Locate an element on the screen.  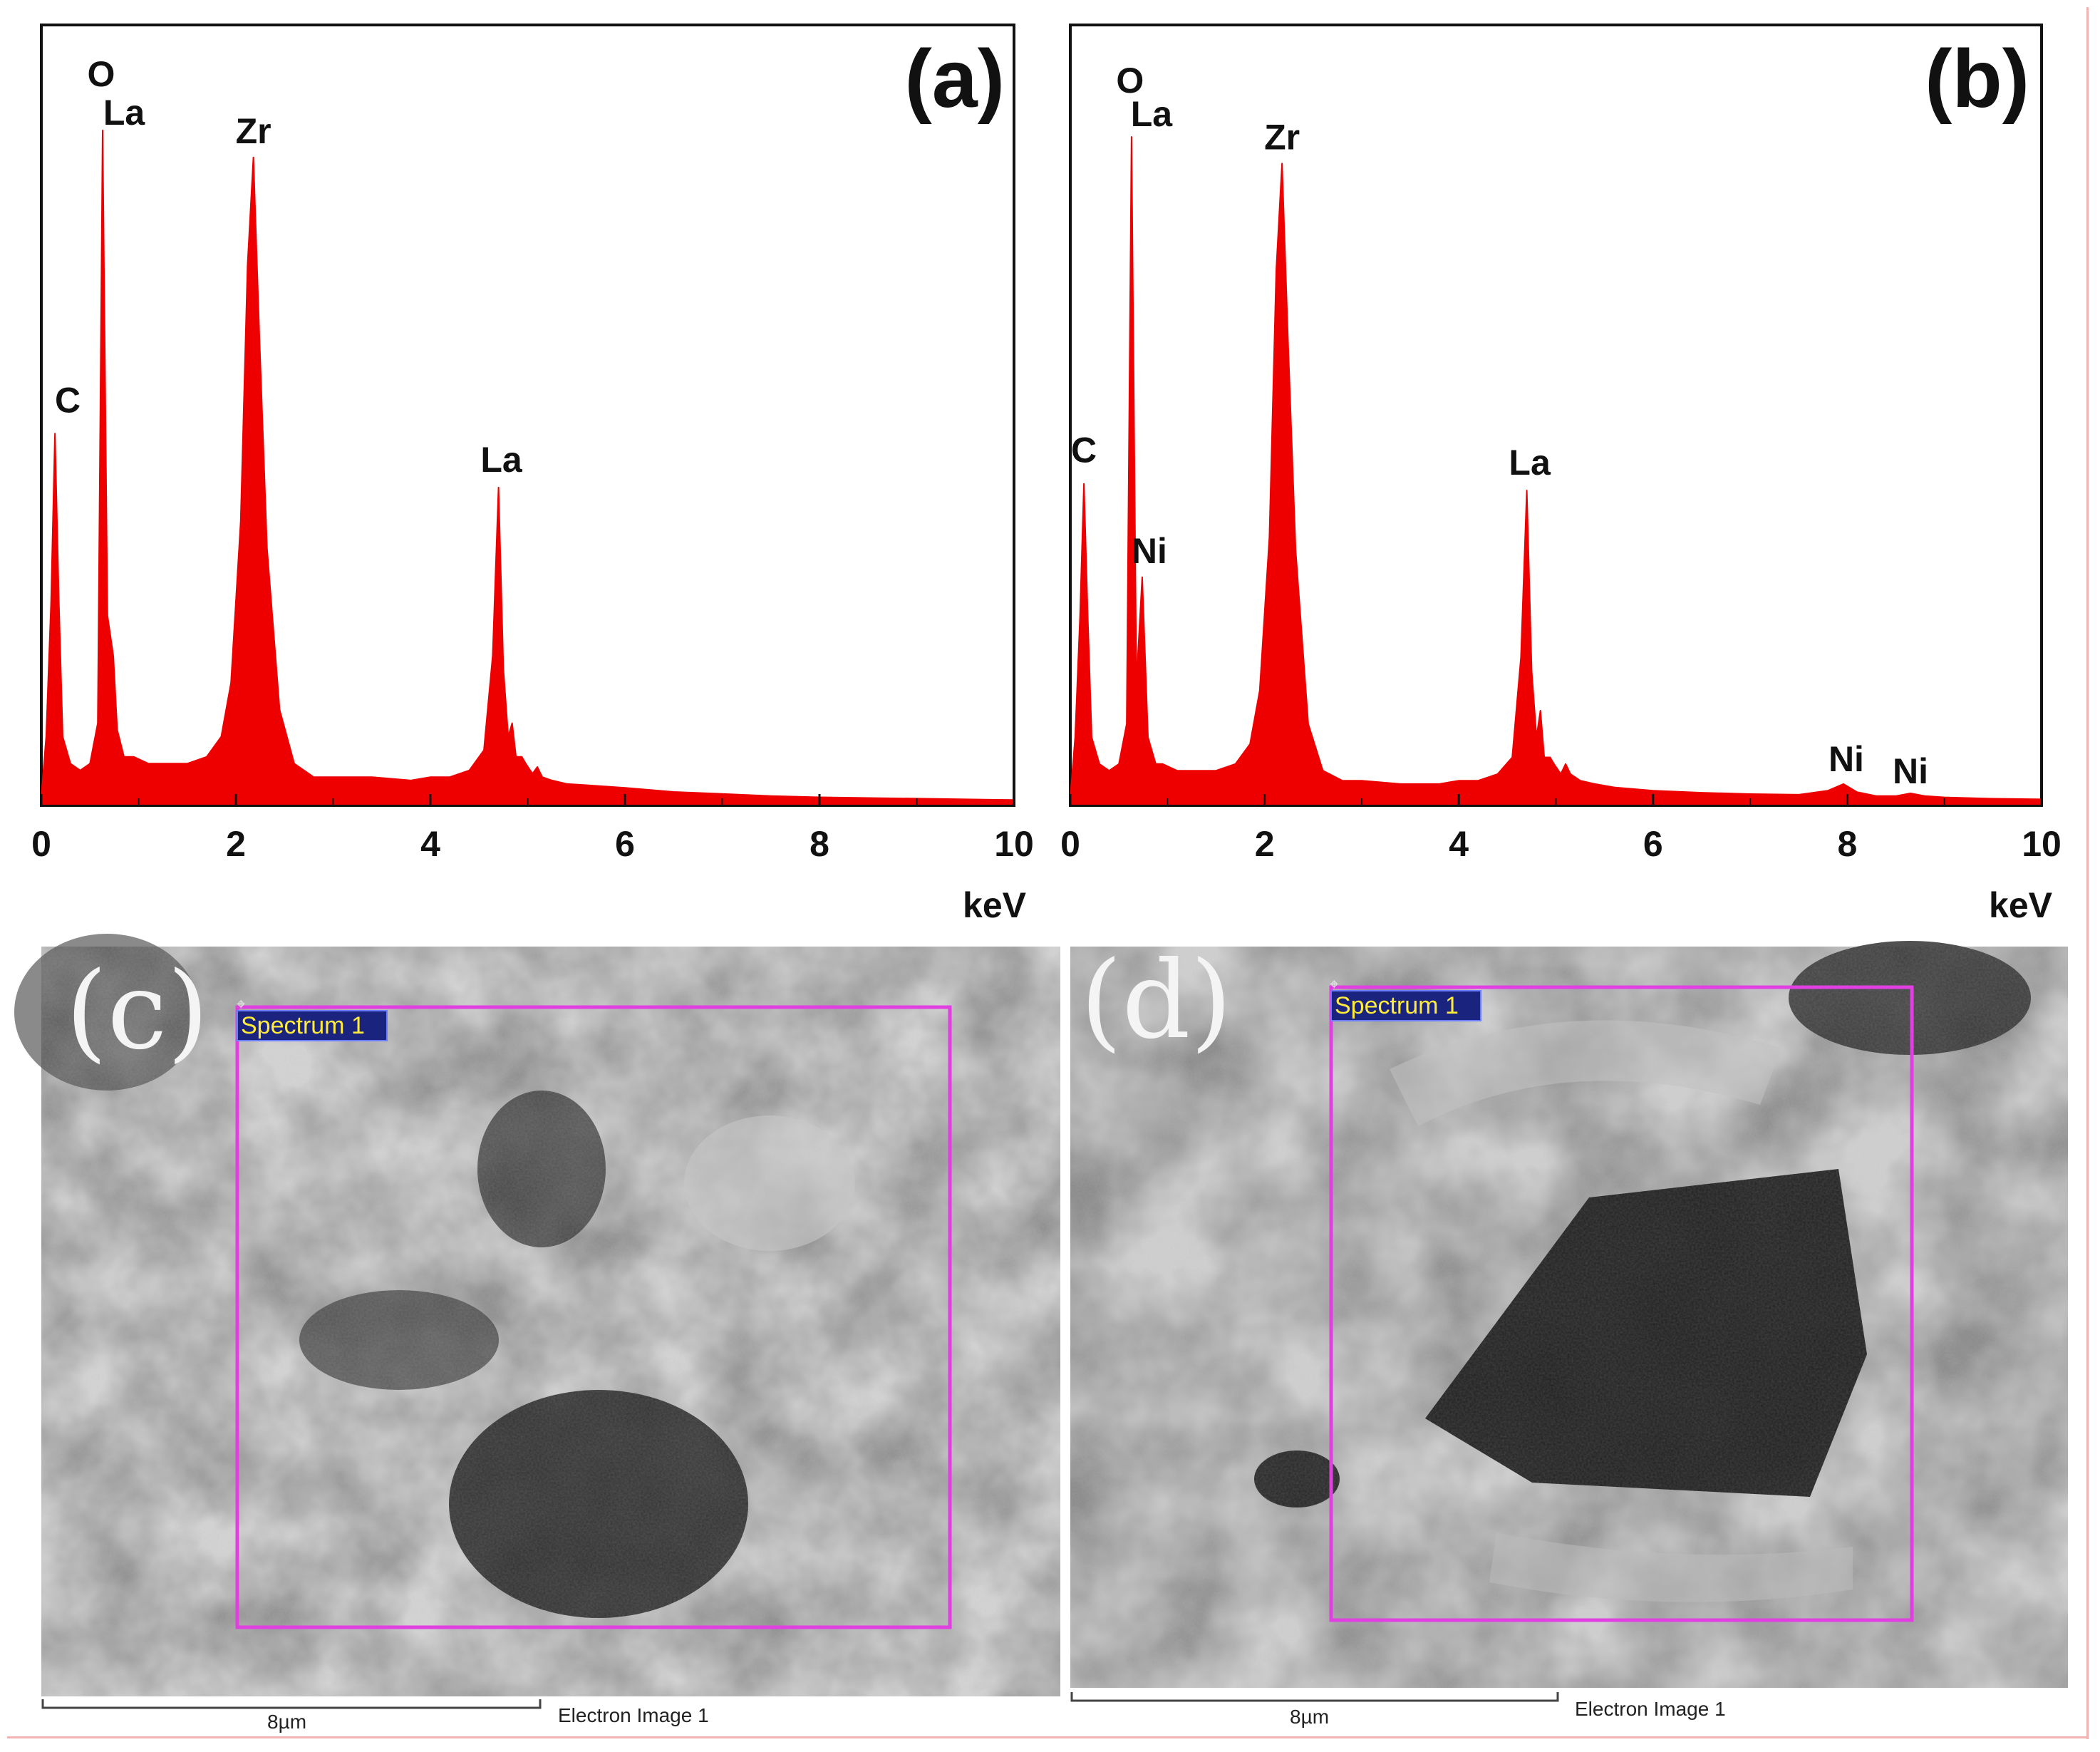
panel-label-a: (a) is located at coordinates (954, 79).